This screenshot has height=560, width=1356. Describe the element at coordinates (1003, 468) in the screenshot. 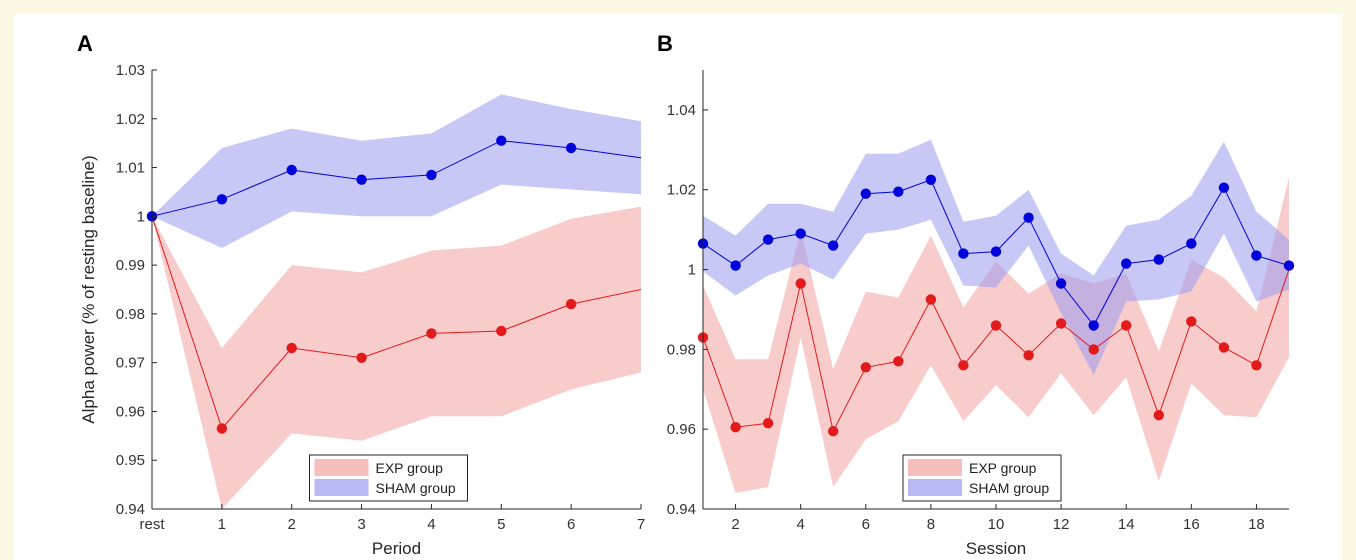

I see `panel-b-legend-label-exp-group: EXP group` at that location.